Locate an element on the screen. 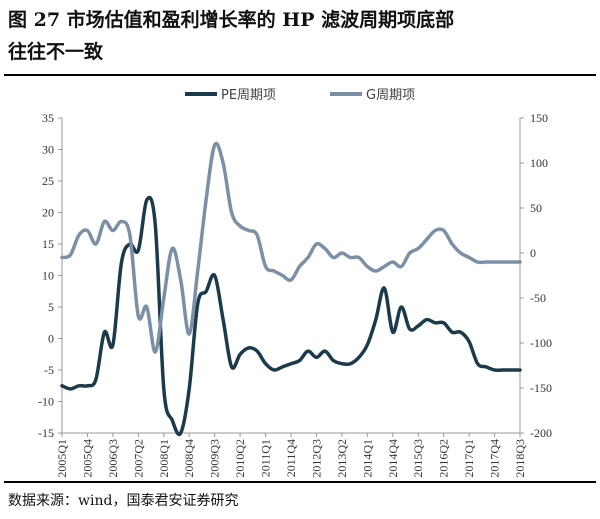  source-note: 数据来源：wind，国泰君安证券研究 is located at coordinates (123, 501).